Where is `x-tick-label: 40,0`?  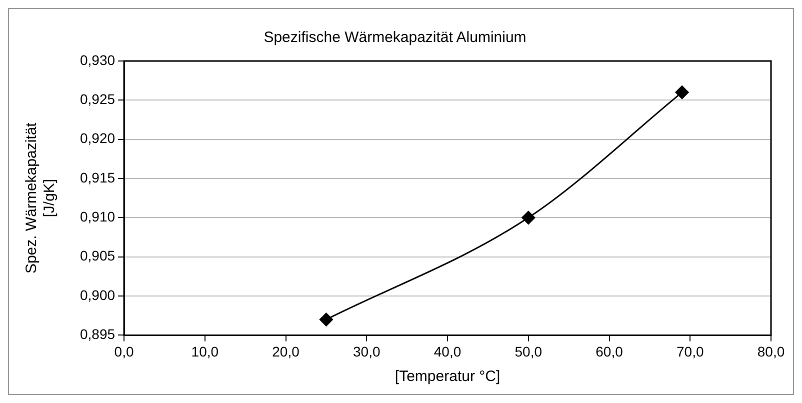 x-tick-label: 40,0 is located at coordinates (448, 351).